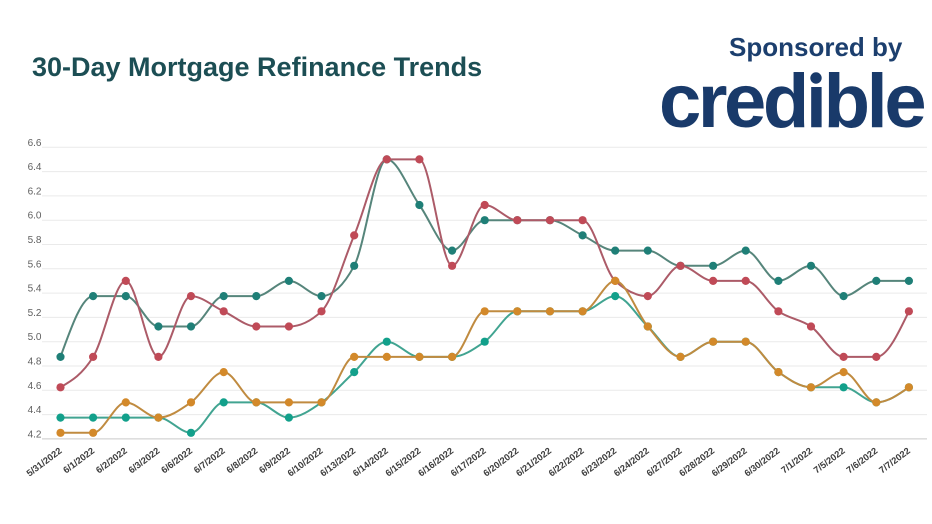  What do you see at coordinates (796, 461) in the screenshot?
I see `svg-text: 7/1/2022` at bounding box center [796, 461].